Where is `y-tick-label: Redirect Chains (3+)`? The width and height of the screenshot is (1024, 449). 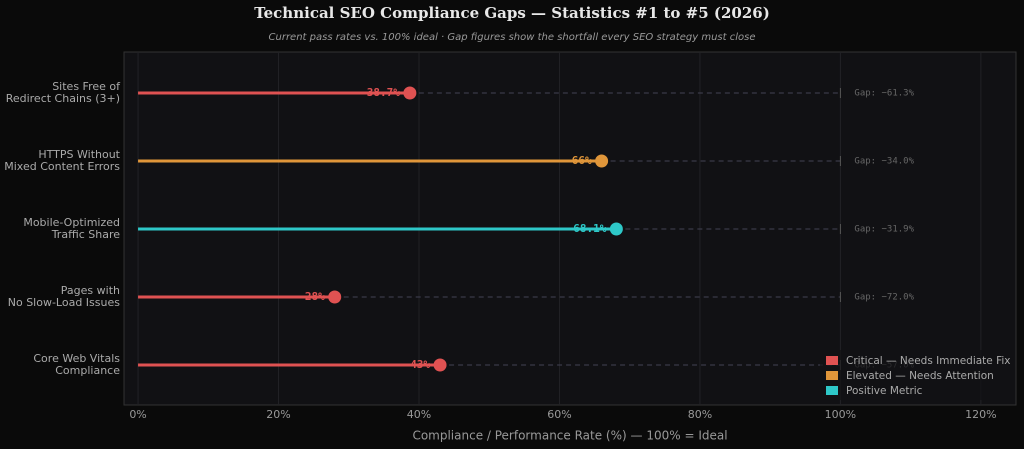 y-tick-label: Redirect Chains (3+) is located at coordinates (63, 98).